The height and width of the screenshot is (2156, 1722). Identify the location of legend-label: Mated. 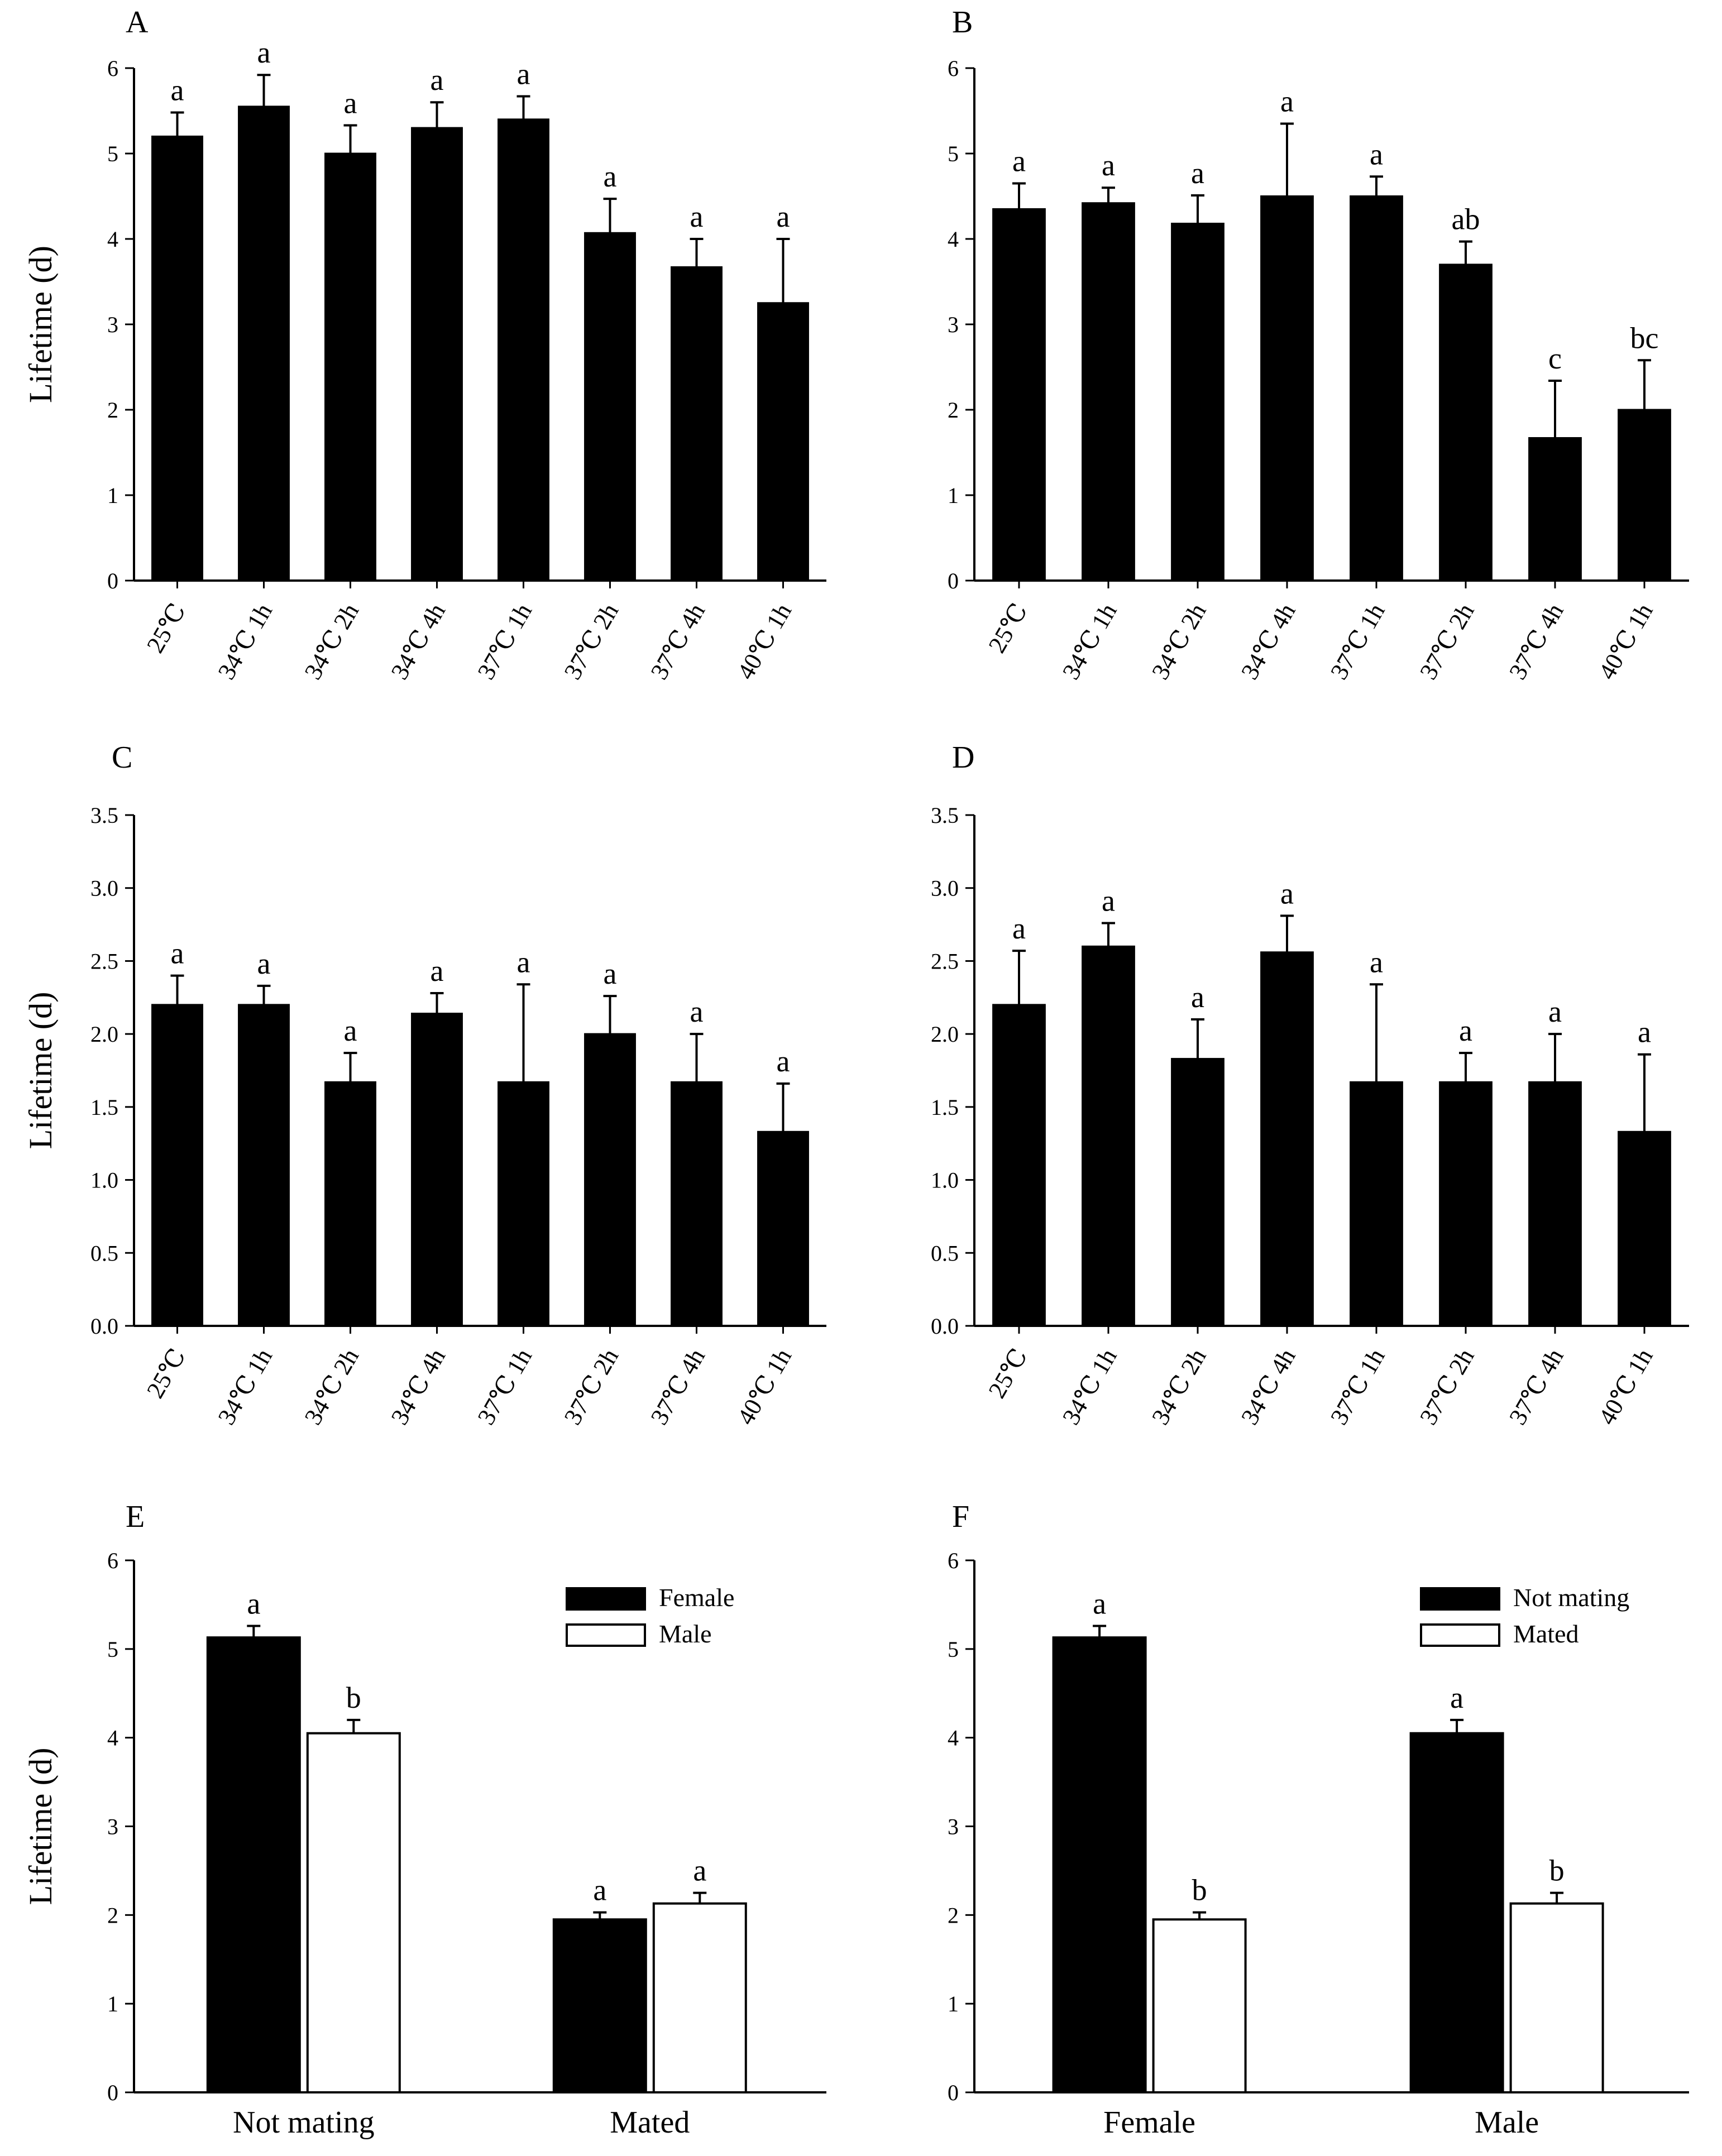
(1546, 1634).